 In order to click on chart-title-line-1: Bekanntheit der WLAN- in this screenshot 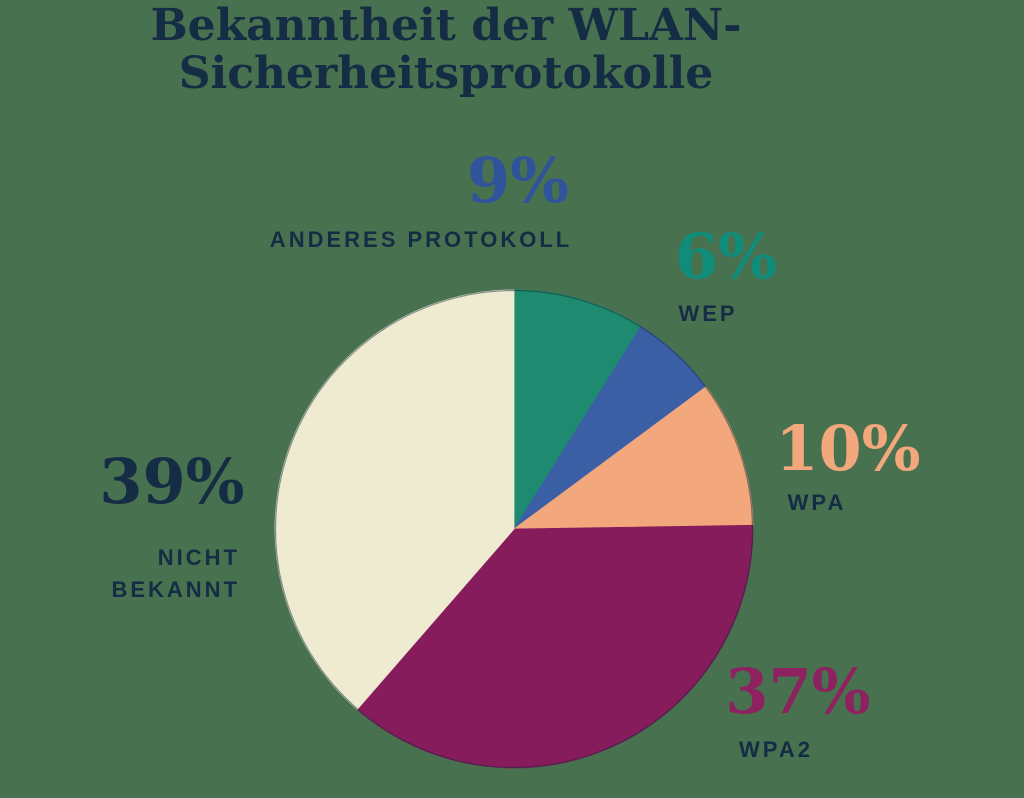, I will do `click(446, 25)`.